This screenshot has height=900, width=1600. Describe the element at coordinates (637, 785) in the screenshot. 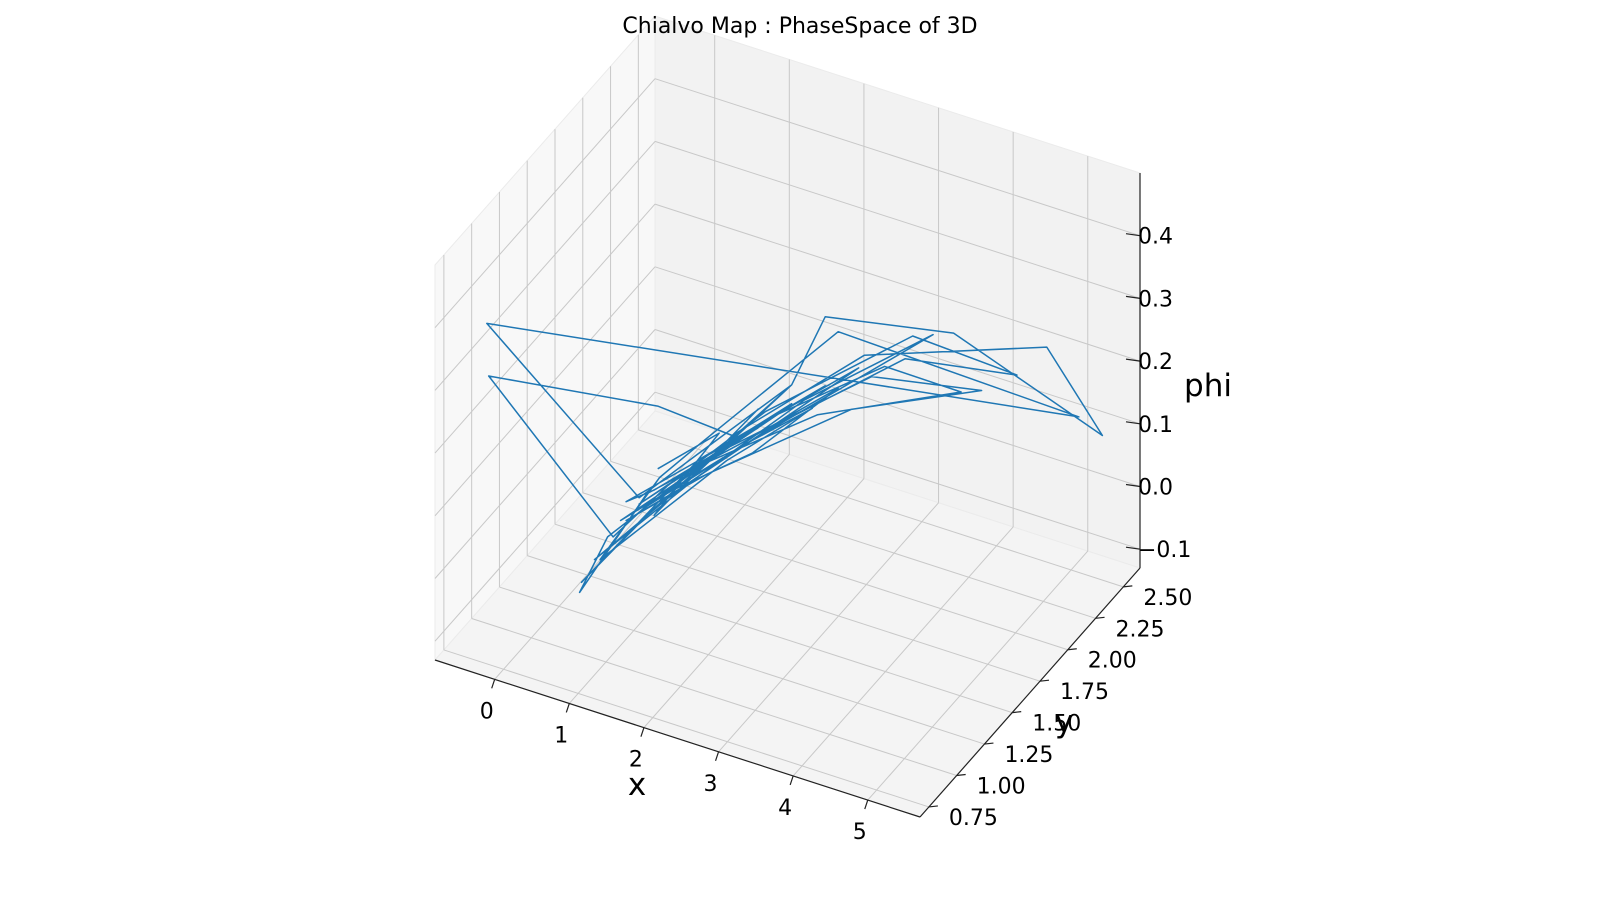

I see `x-axis-label: x` at that location.